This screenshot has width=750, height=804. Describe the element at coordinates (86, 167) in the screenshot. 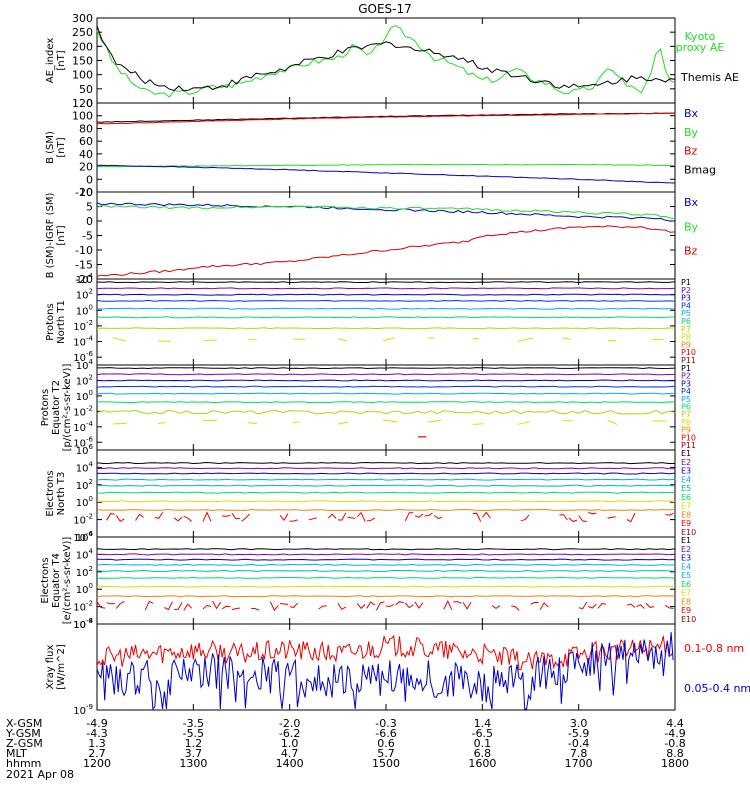

I see `y-tick-label: 20` at that location.